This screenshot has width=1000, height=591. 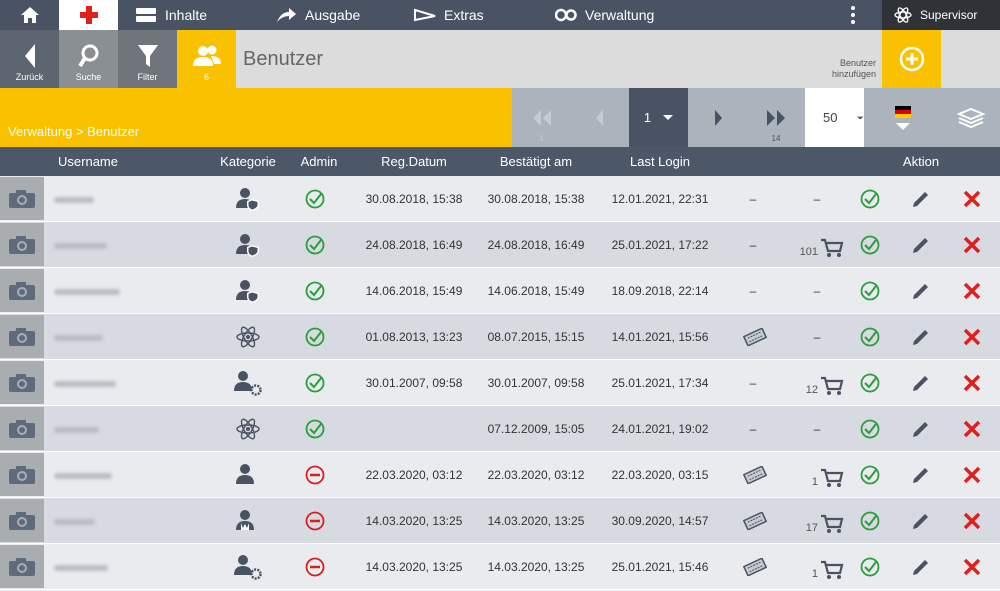 What do you see at coordinates (566, 15) in the screenshot?
I see `nav-icon` at bounding box center [566, 15].